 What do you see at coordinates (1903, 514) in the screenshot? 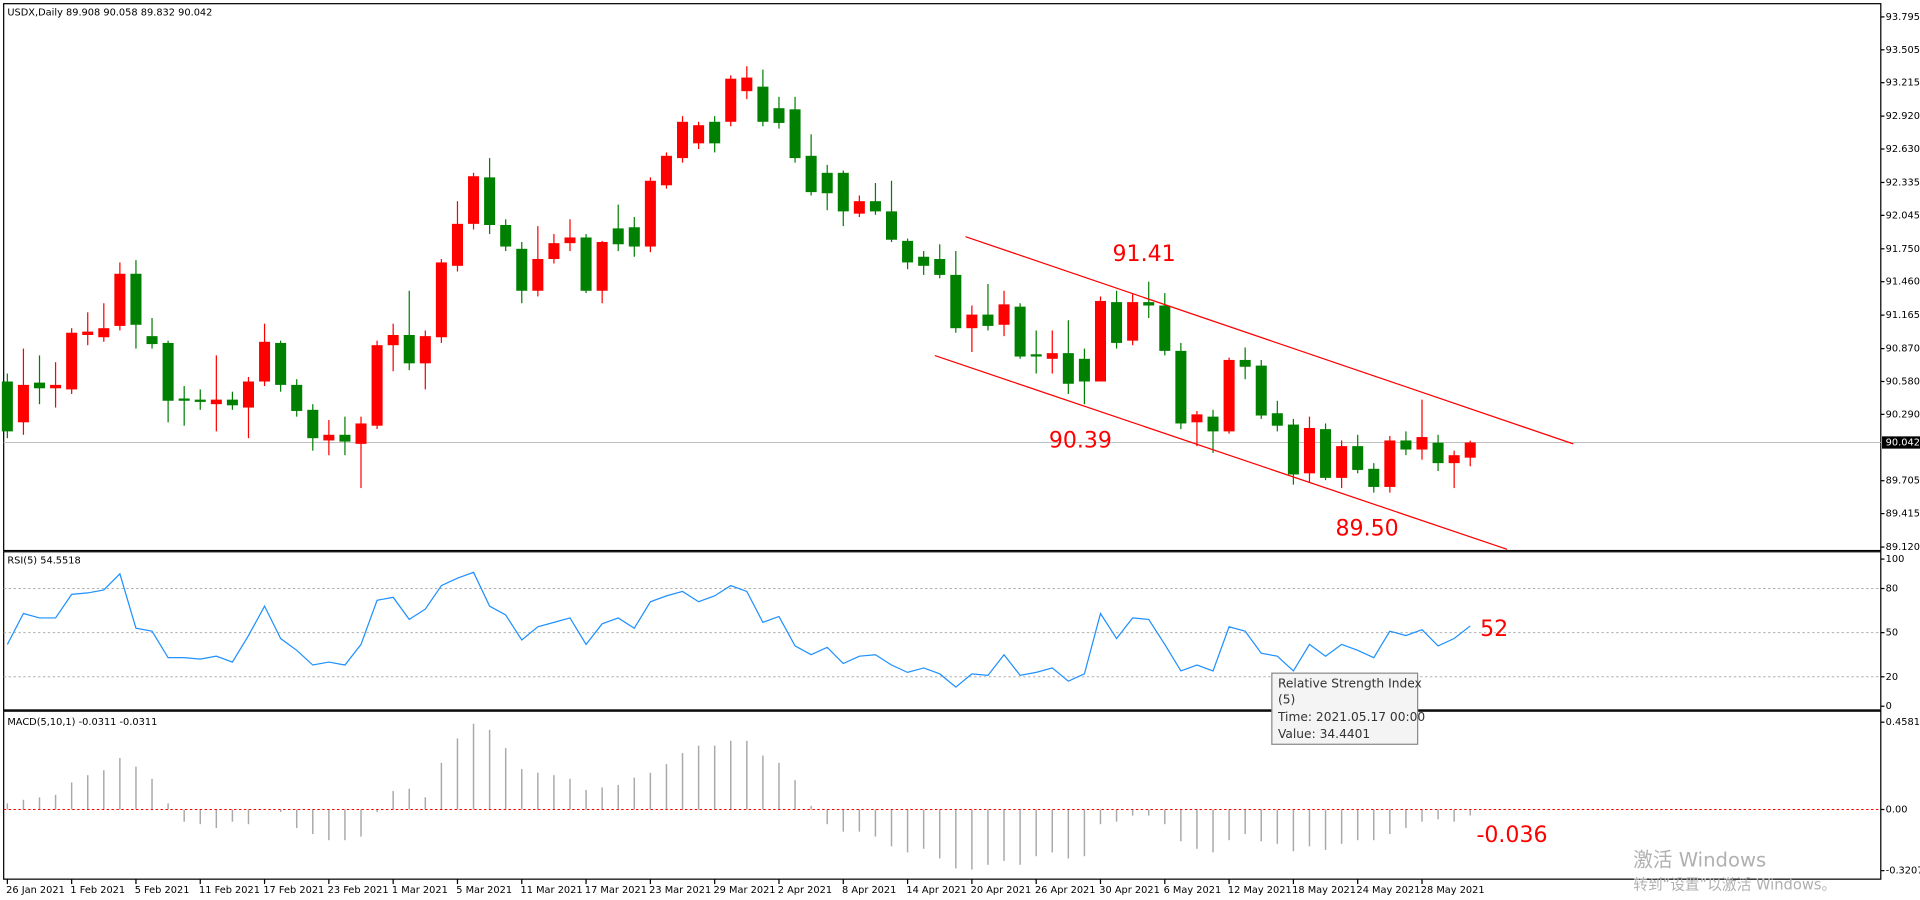
I see `y-tick-label: 89.415` at bounding box center [1903, 514].